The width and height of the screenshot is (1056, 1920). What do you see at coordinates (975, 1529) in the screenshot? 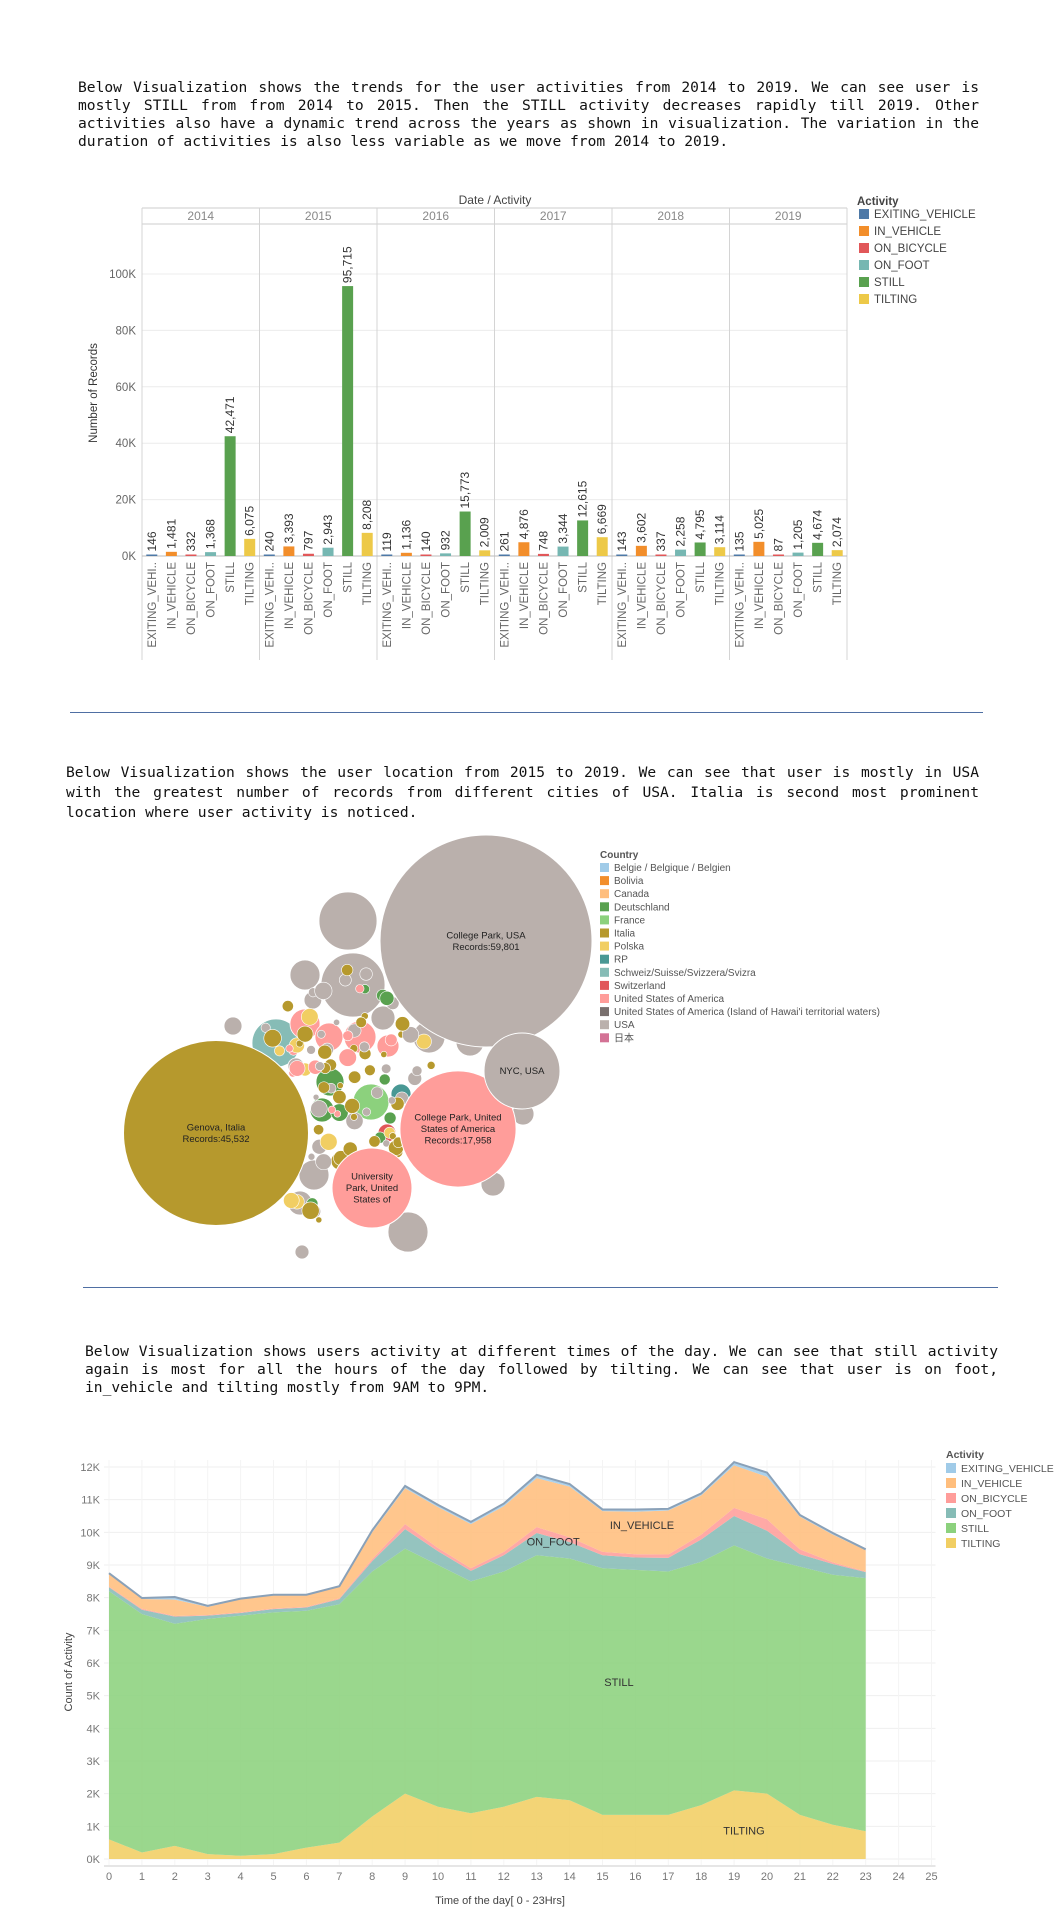
I see `area-legend-item: STILL` at bounding box center [975, 1529].